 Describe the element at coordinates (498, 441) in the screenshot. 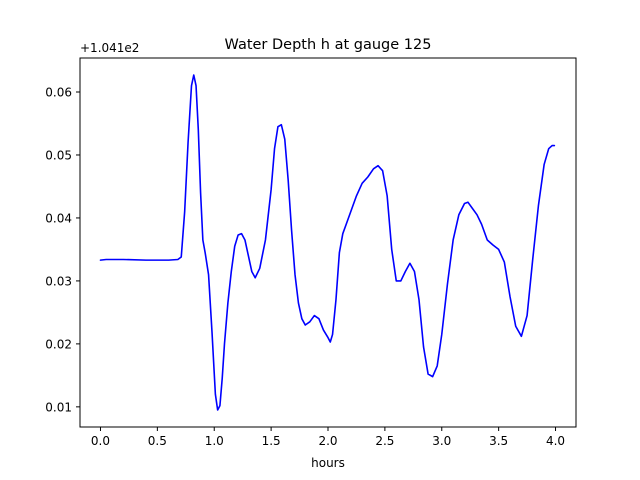

I see `x-tick-label: 3.5` at that location.